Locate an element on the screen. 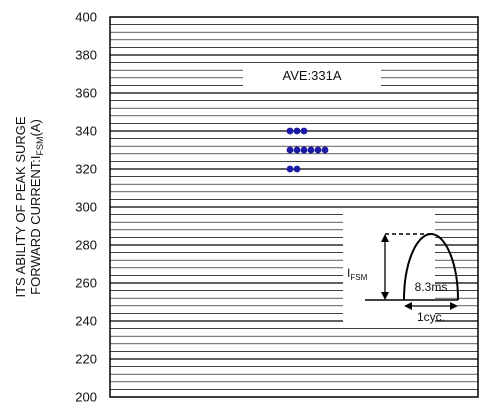 This screenshot has width=494, height=405. inset-cycle-arrow-left is located at coordinates (408, 306).